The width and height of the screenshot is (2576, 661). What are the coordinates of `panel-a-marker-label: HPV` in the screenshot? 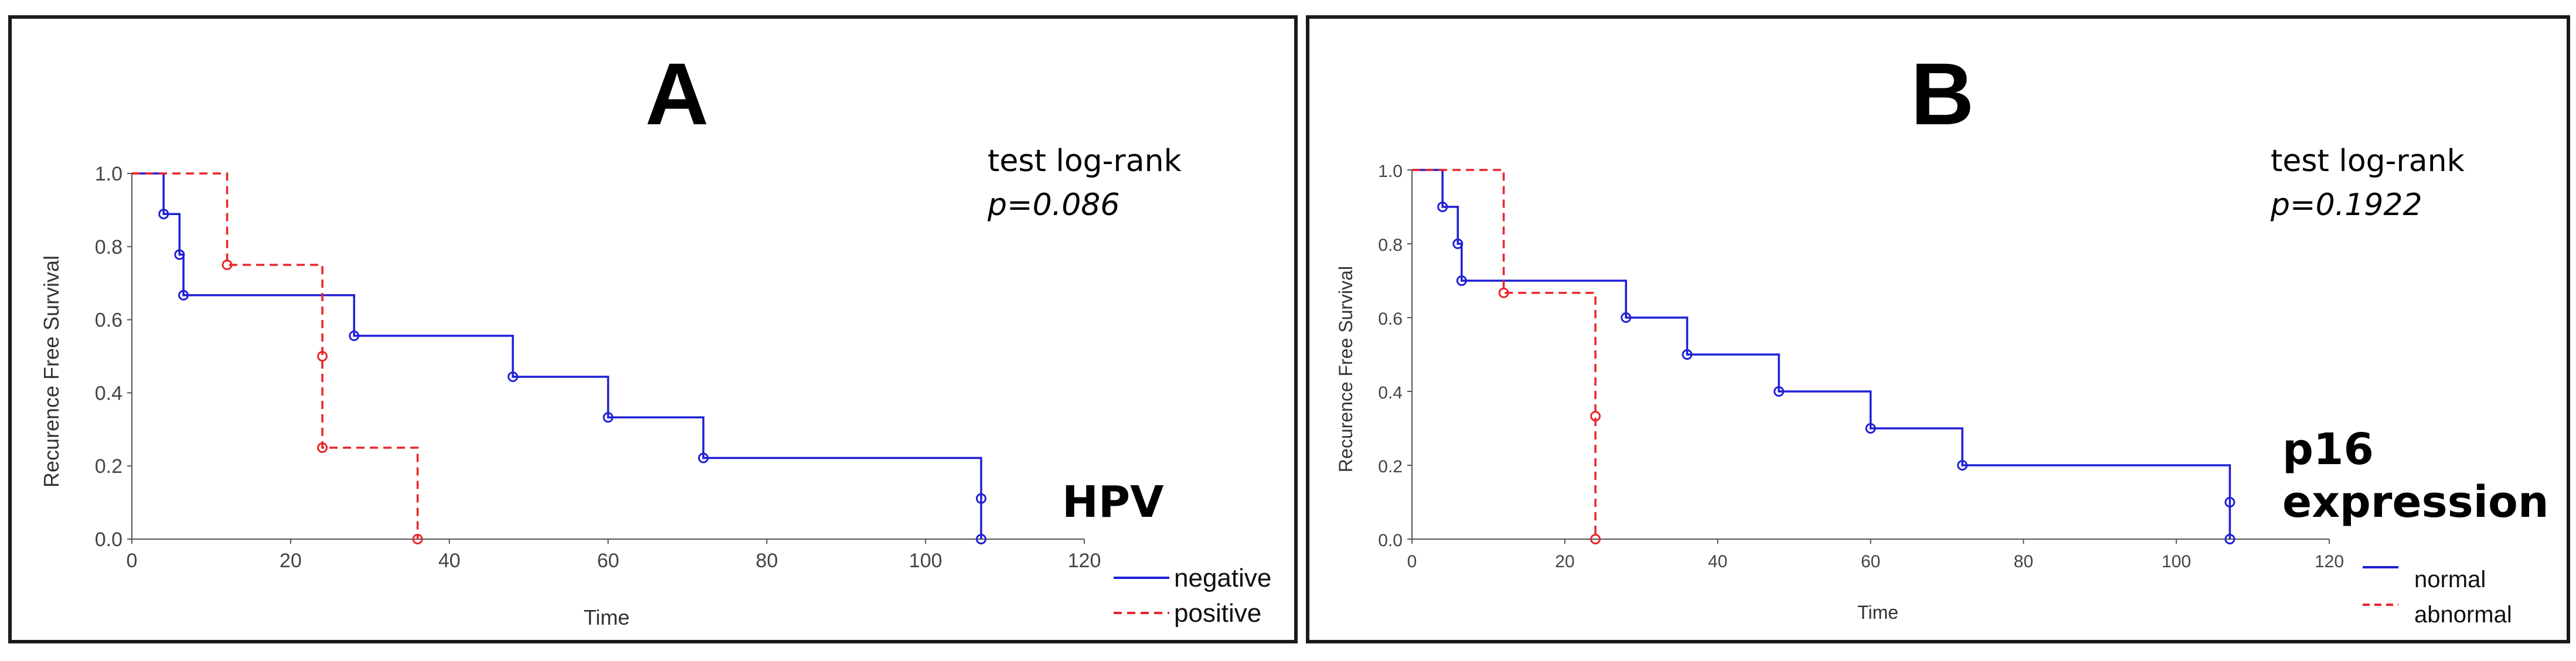 It's located at (1112, 502).